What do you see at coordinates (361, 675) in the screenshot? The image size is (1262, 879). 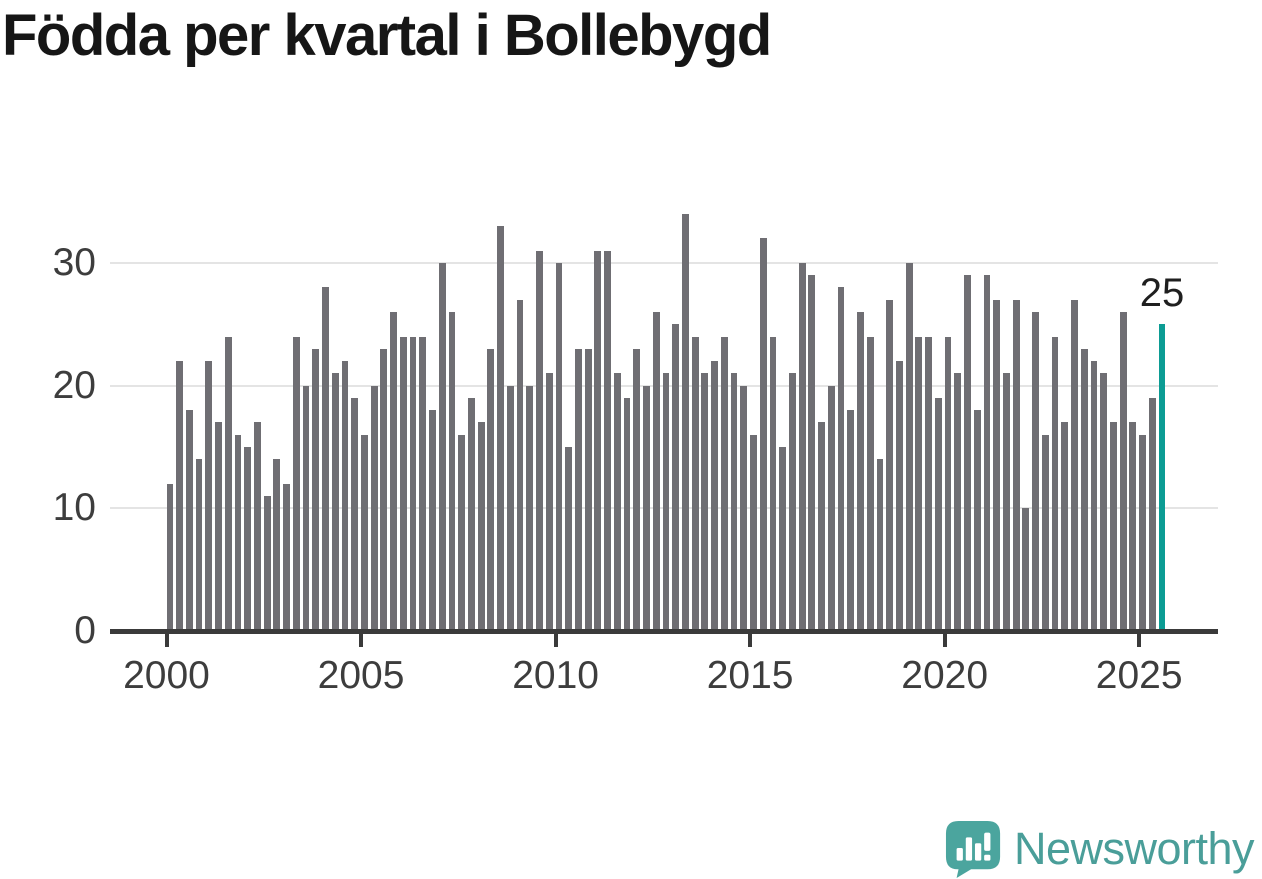 I see `x-axis-tick-label: 2005` at bounding box center [361, 675].